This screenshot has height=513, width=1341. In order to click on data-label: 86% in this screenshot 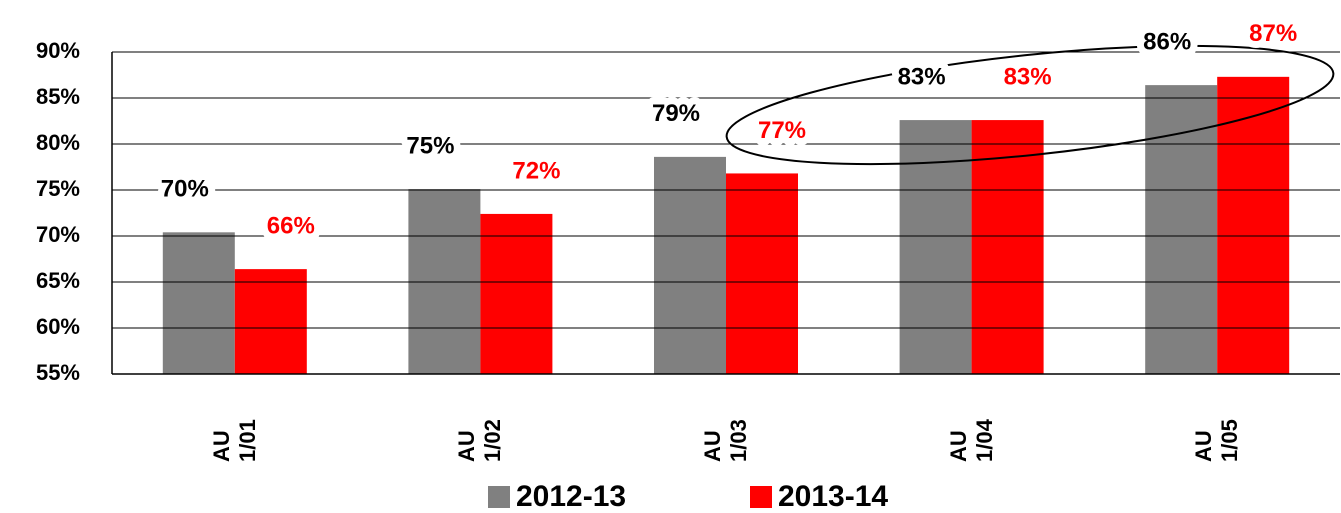, I will do `click(1167, 41)`.